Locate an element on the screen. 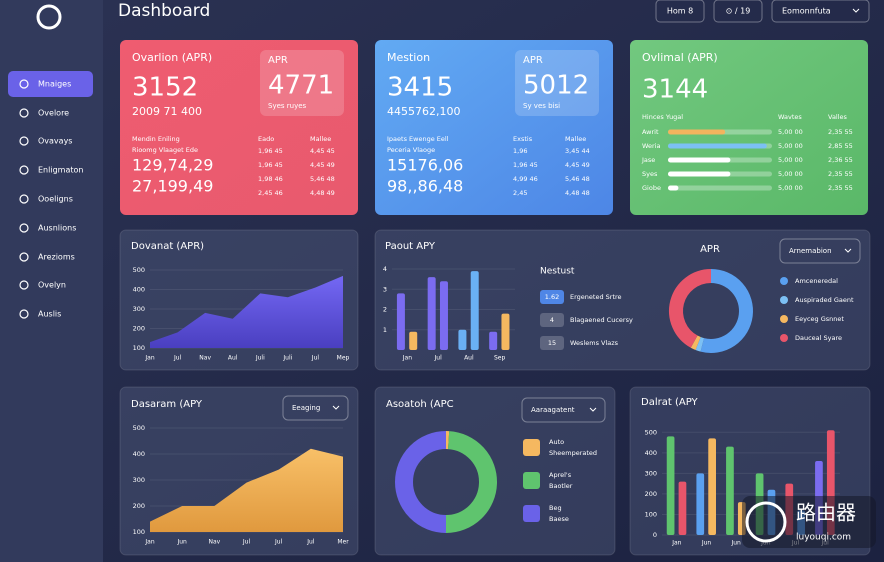  watermark-text: 路由器 is located at coordinates (826, 513).